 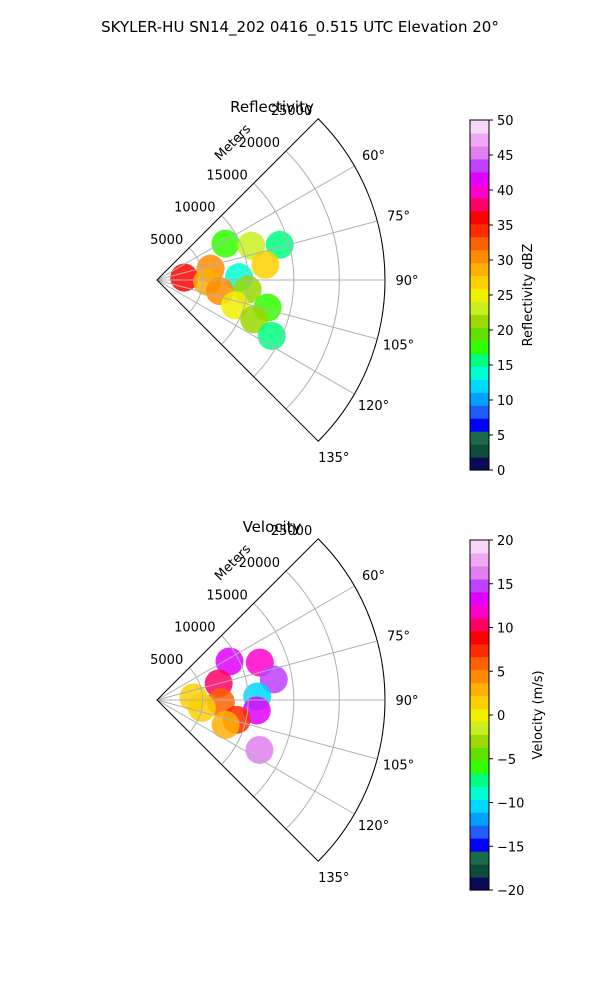 I want to click on colorbar-label: Velocity (m/s), so click(x=538, y=714).